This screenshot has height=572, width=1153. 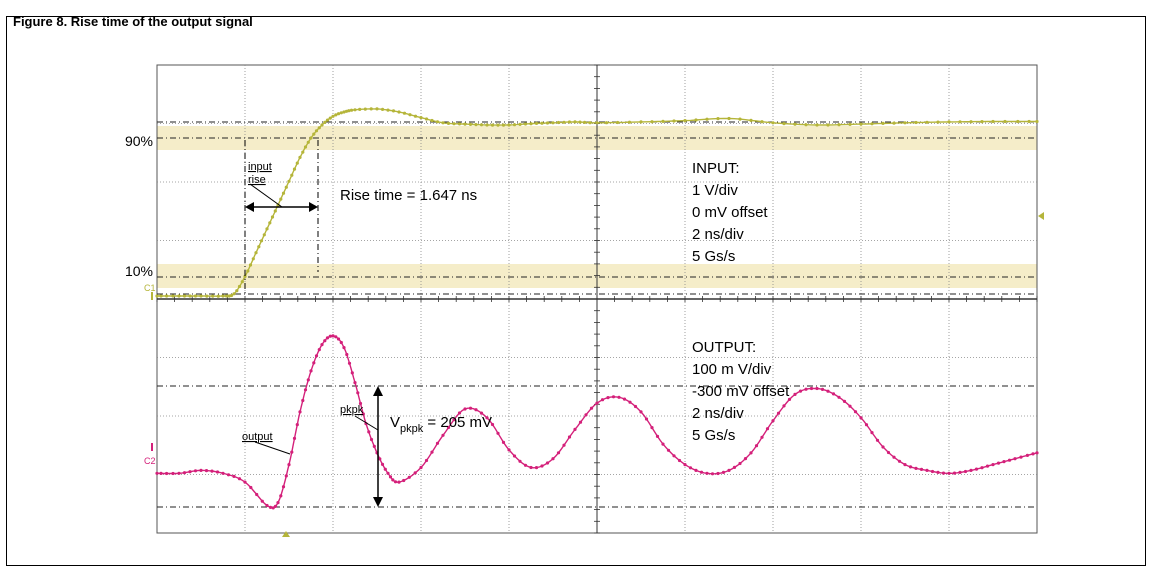 What do you see at coordinates (395, 422) in the screenshot?
I see `vpkpk-main: V` at bounding box center [395, 422].